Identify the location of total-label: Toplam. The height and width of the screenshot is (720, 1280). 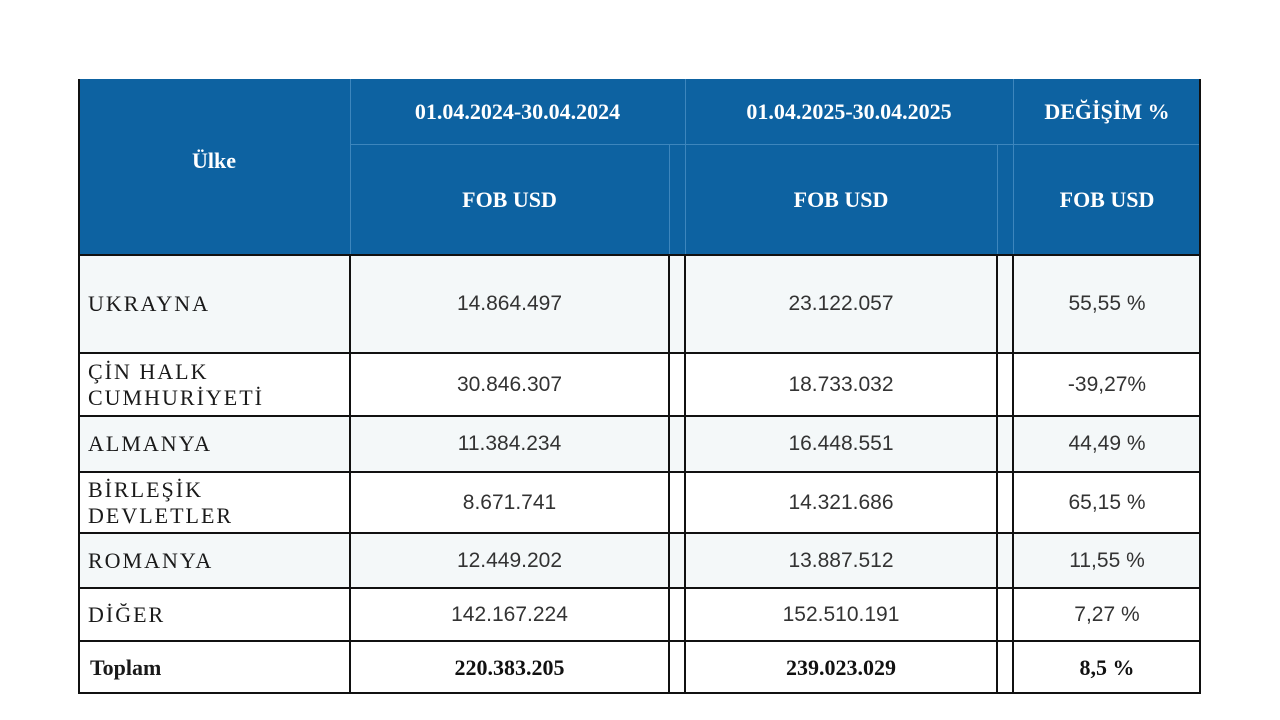
(126, 667).